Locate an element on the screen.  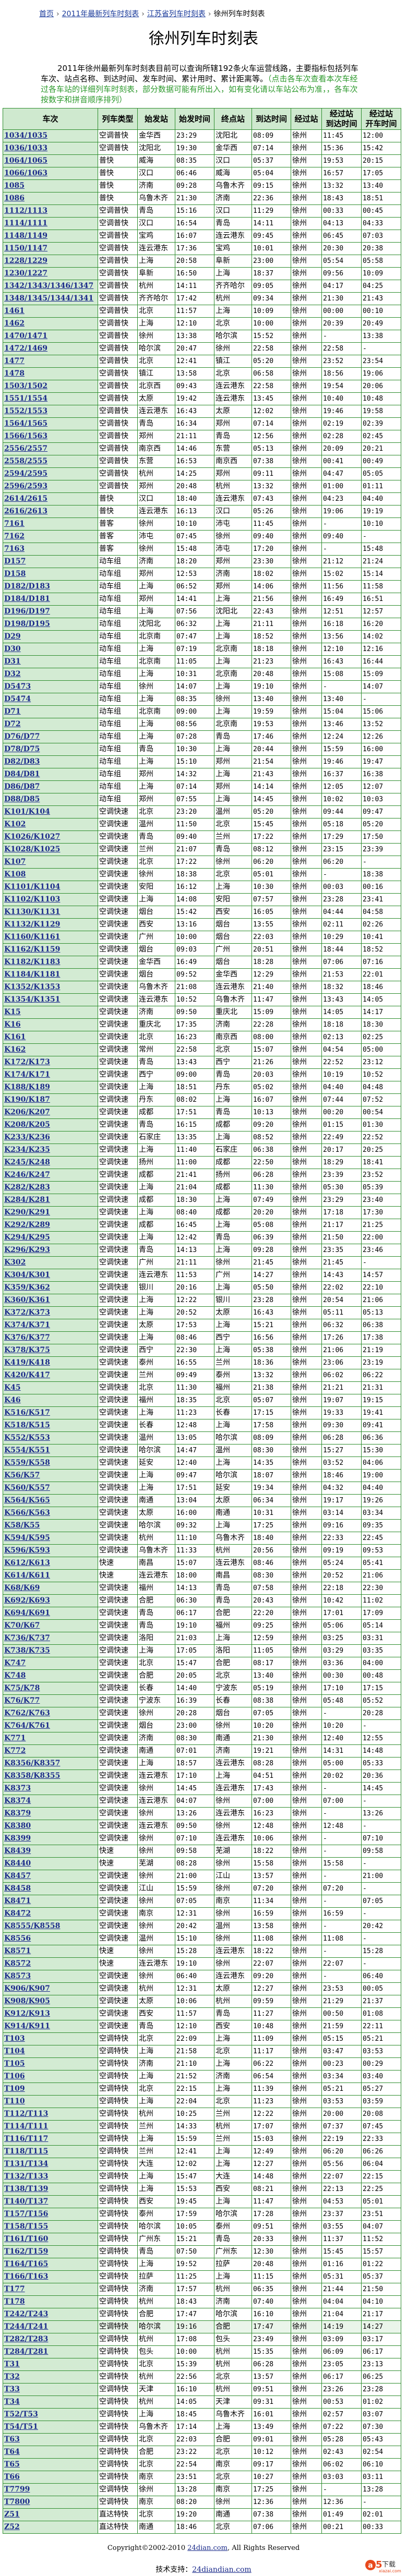
train-number-link: K188/K189 is located at coordinates (27, 1087).